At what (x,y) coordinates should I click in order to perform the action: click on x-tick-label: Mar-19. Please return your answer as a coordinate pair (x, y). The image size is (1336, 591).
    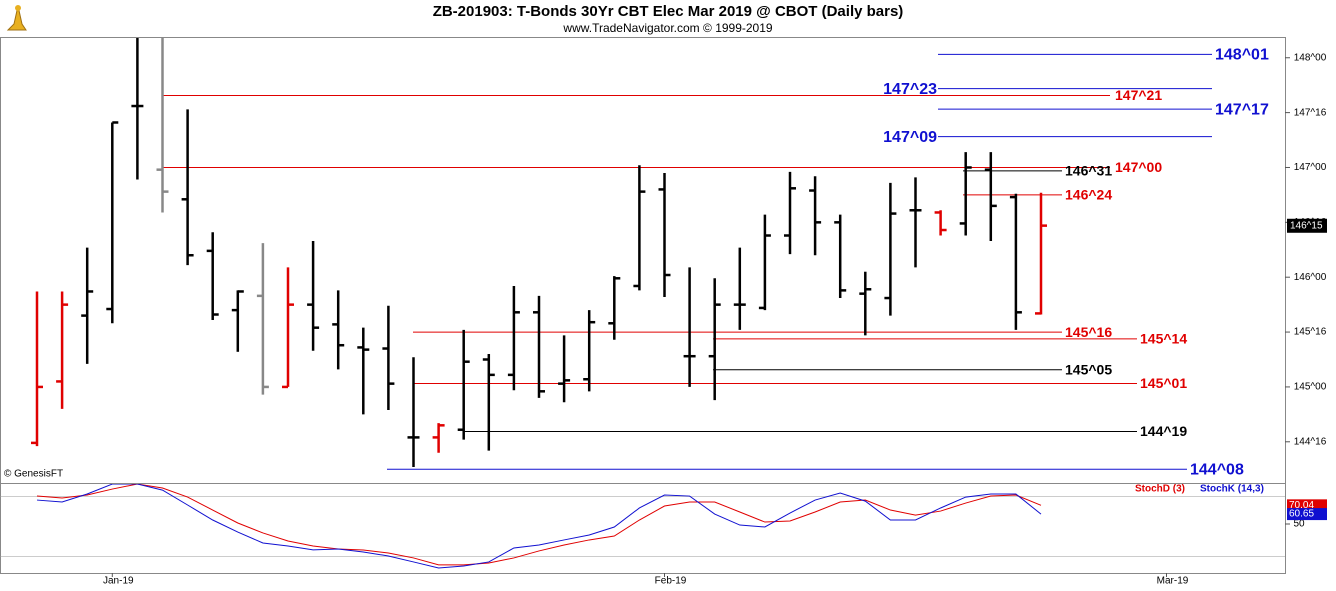
    Looking at the image, I should click on (1173, 581).